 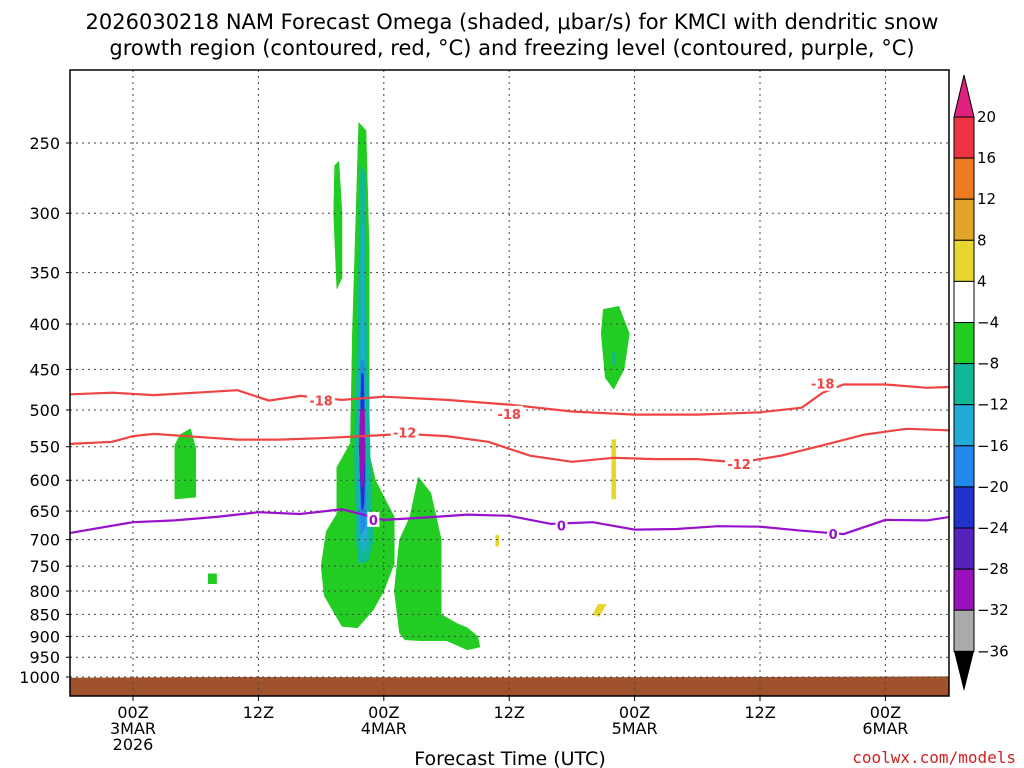 What do you see at coordinates (993, 528) in the screenshot?
I see `colorbar-label: −24` at bounding box center [993, 528].